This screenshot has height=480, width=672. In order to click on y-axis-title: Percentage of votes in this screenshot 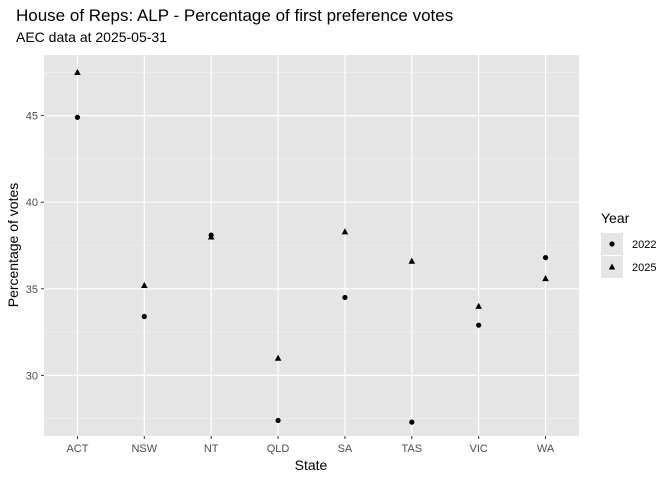, I will do `click(13, 245)`.